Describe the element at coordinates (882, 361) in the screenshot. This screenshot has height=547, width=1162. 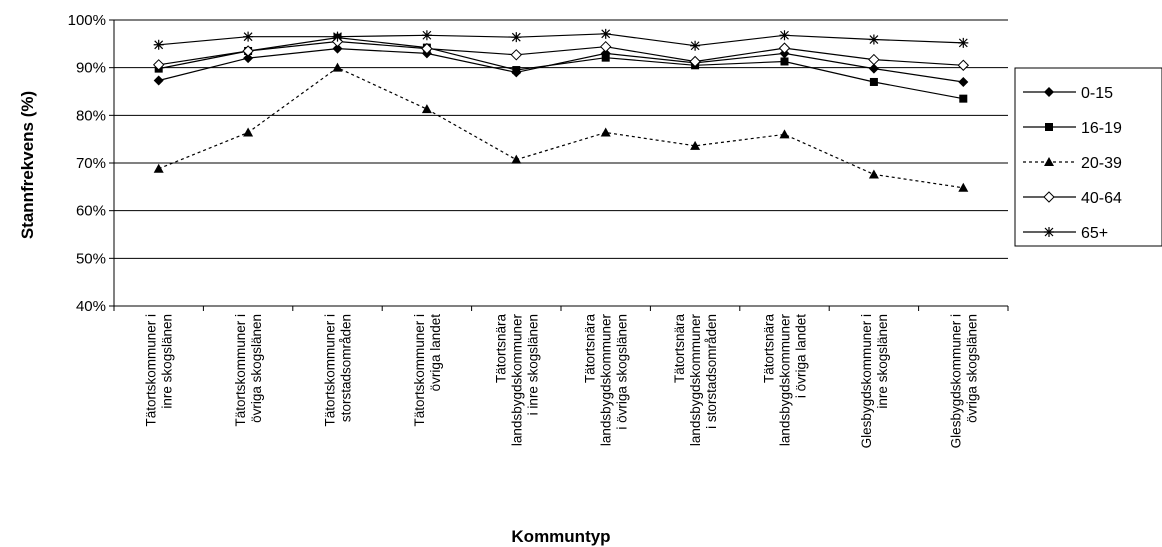
I see `svg-text: inre skogslänen` at that location.